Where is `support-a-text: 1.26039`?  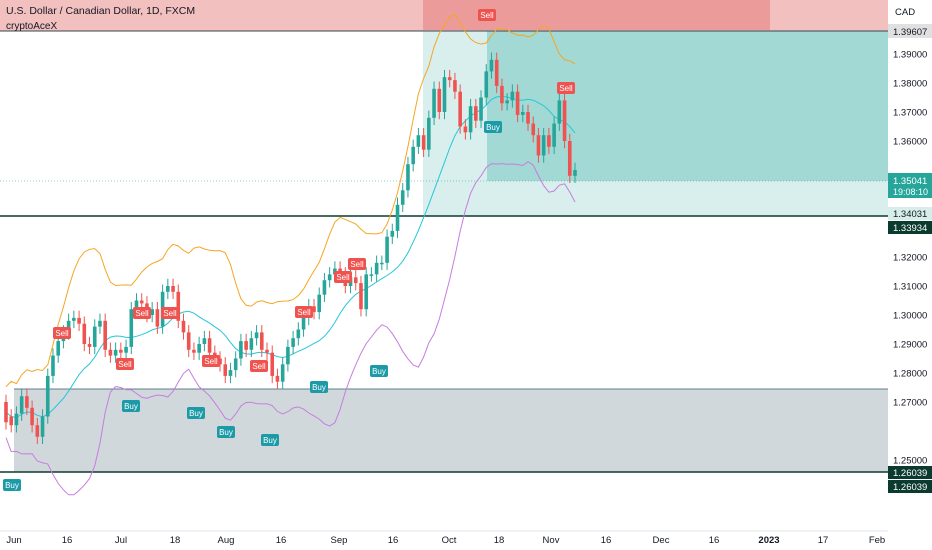
support-a-text: 1.26039 is located at coordinates (910, 473).